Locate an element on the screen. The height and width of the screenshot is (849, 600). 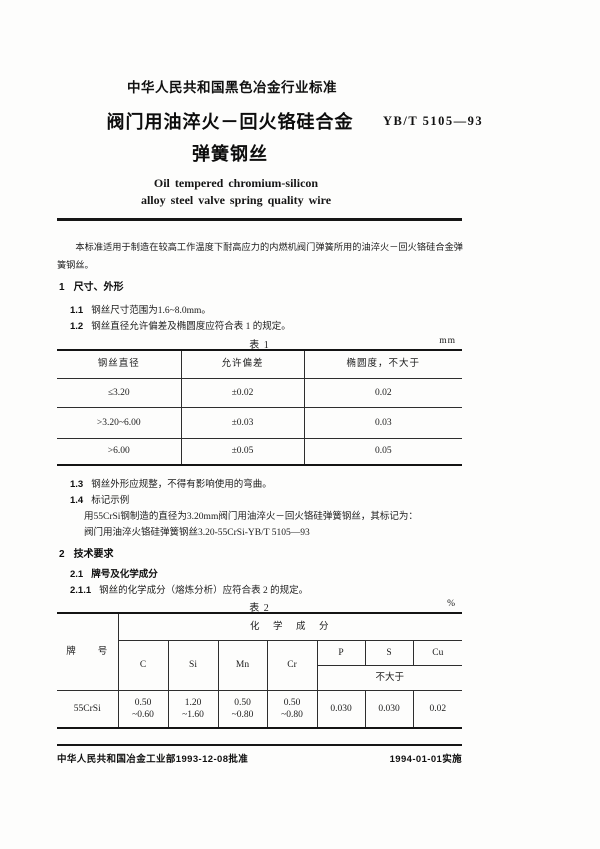
table-2-header-element-s: S is located at coordinates (389, 652).